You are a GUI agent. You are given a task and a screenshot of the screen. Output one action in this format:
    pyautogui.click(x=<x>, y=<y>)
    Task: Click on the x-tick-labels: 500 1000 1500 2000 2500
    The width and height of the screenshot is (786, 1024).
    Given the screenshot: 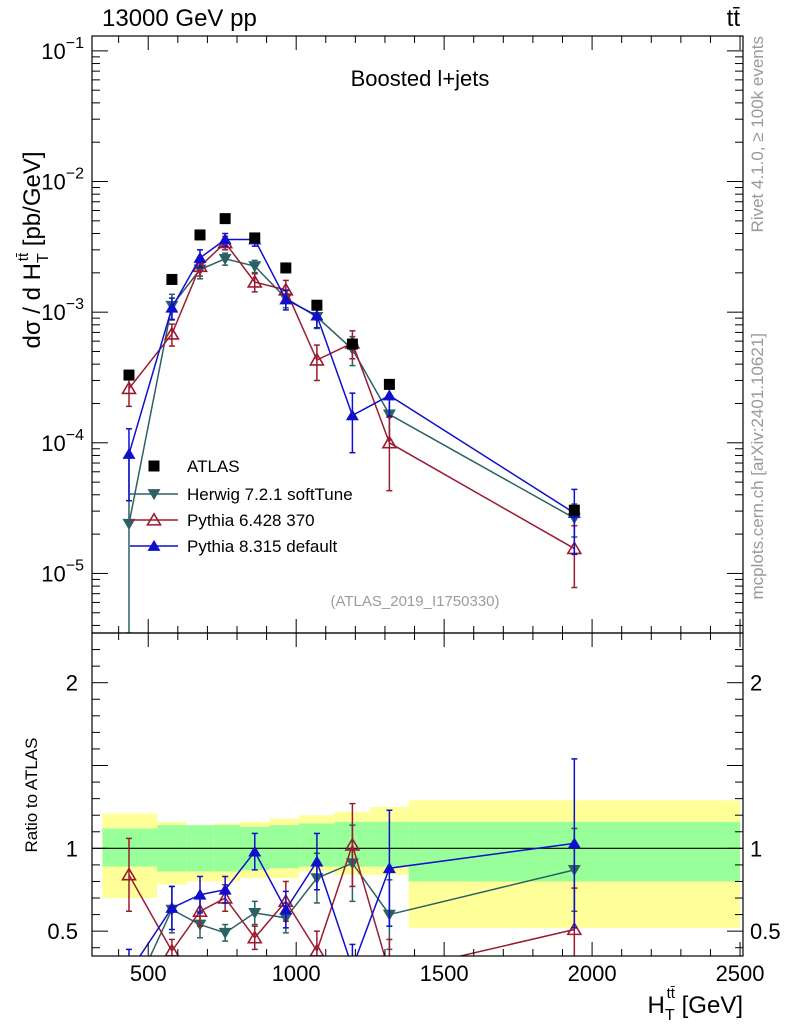 What is the action you would take?
    pyautogui.click(x=447, y=973)
    